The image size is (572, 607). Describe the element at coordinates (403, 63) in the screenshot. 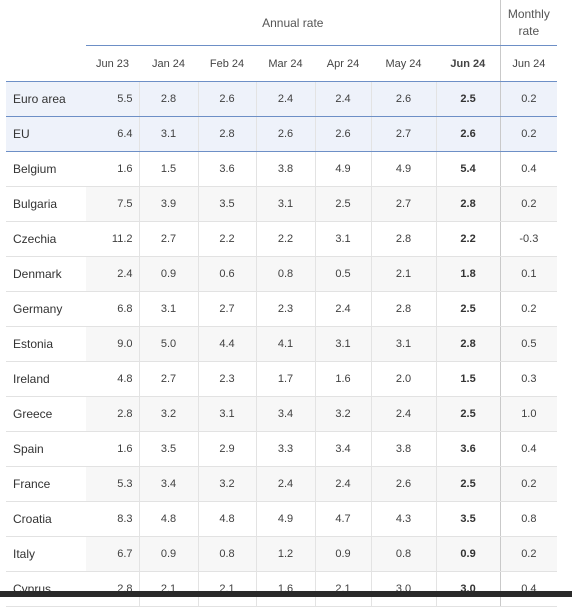

I see `column-header: May 24` at that location.